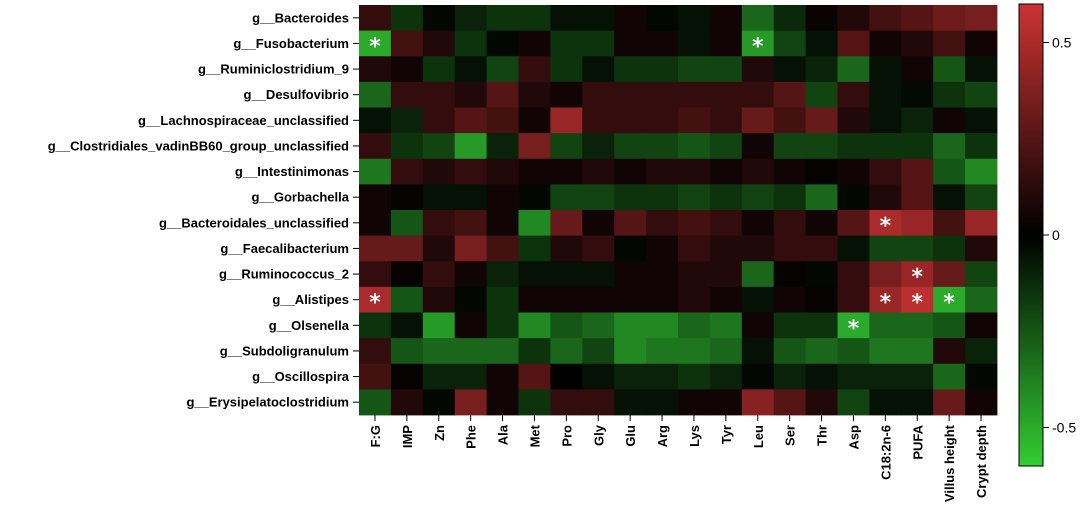 The width and height of the screenshot is (1084, 518). What do you see at coordinates (598, 43) in the screenshot?
I see `heatmap-cell-g-fusobacterium-gly` at bounding box center [598, 43].